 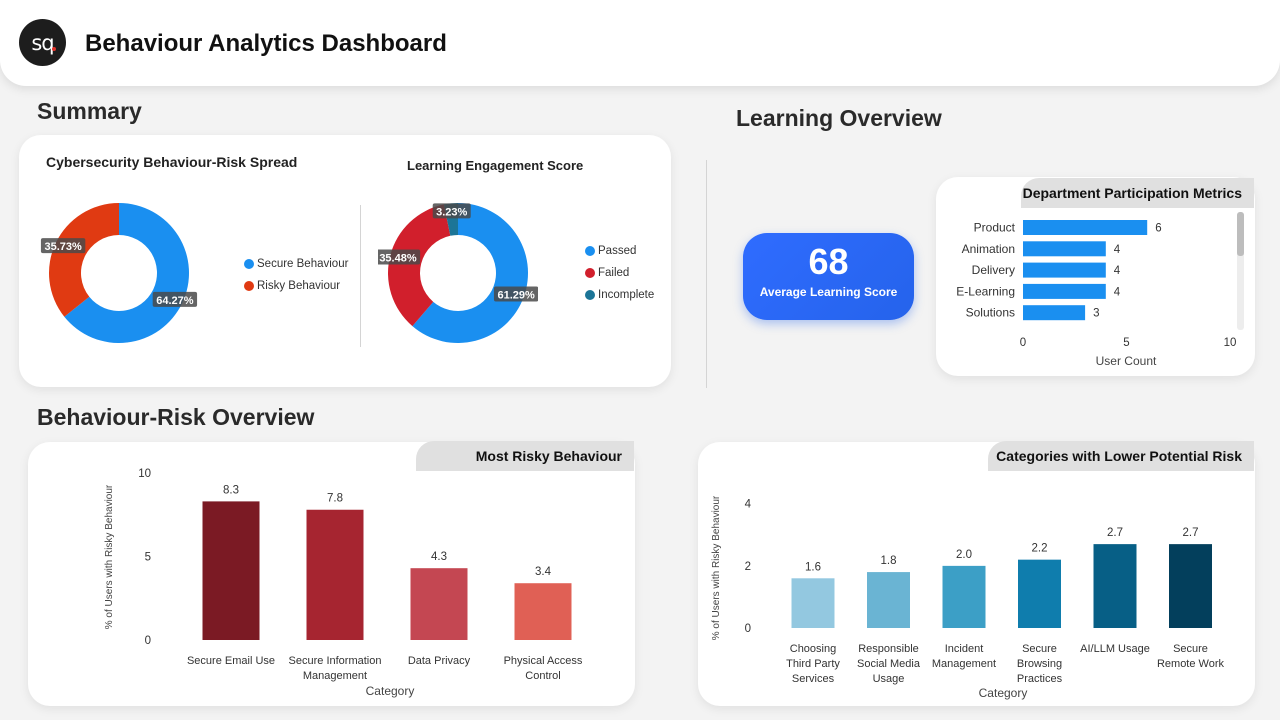 I want to click on x-tick-label: 5, so click(x=1126, y=343).